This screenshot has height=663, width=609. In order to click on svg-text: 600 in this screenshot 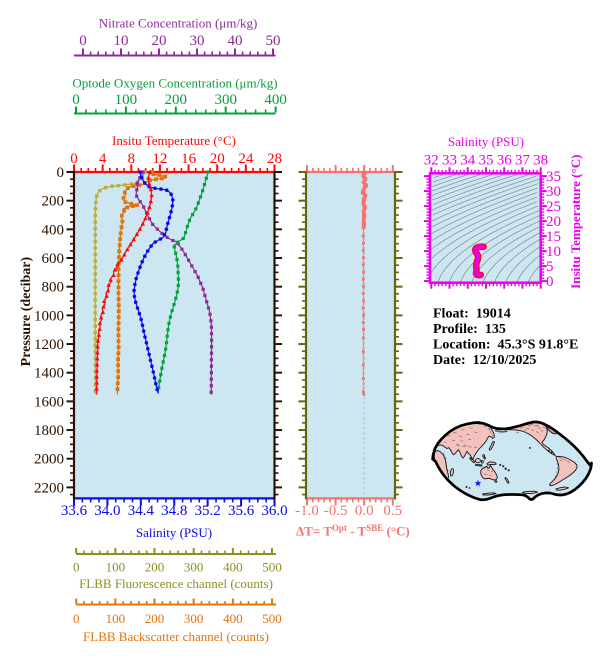, I will do `click(53, 259)`.